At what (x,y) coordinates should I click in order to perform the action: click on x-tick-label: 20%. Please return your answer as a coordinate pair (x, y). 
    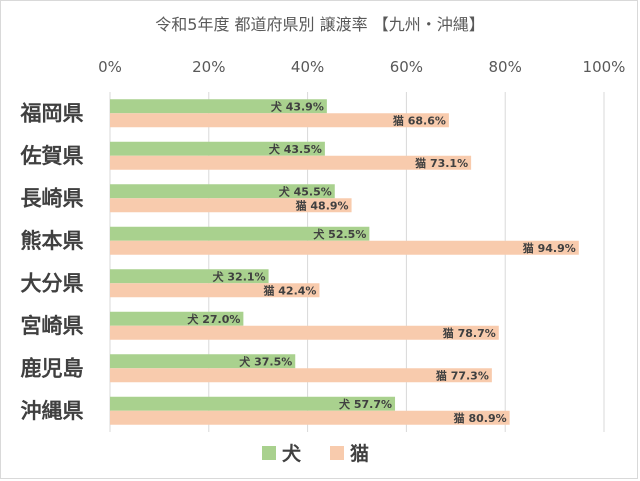
    Looking at the image, I should click on (208, 67).